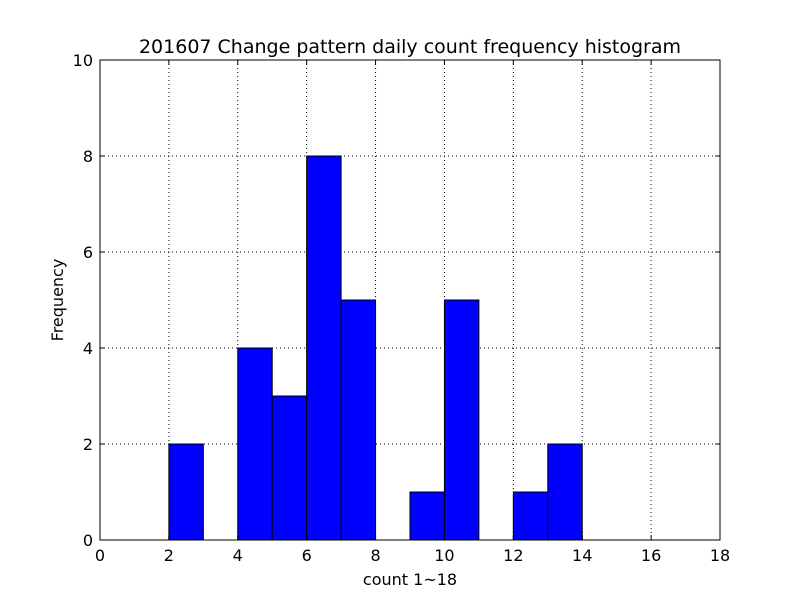  I want to click on y-axis-label: Frequency, so click(57, 300).